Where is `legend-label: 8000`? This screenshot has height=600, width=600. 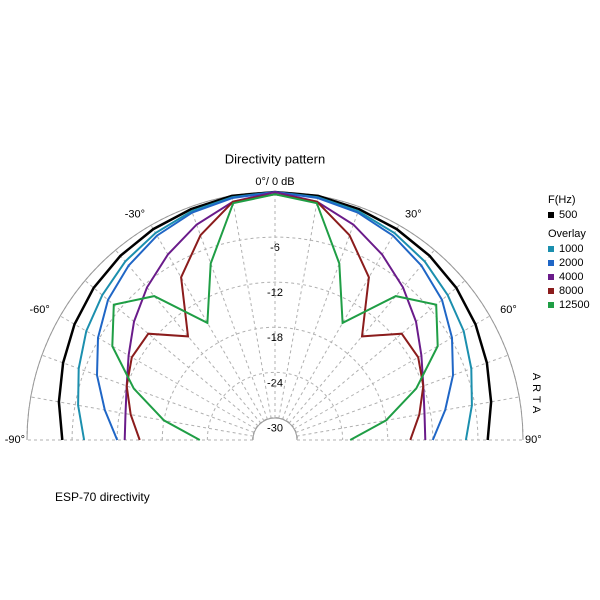
legend-label: 8000 is located at coordinates (571, 291).